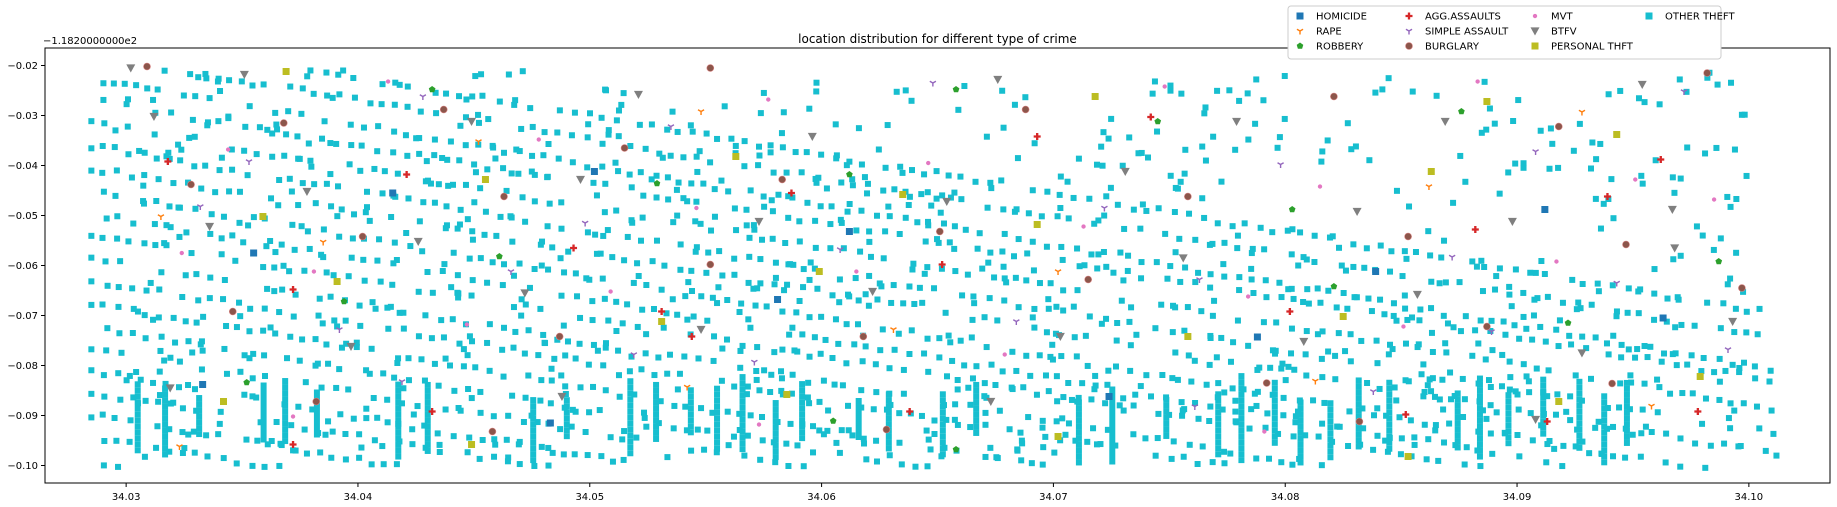  I want to click on x-tick-label: 34.06, so click(821, 497).